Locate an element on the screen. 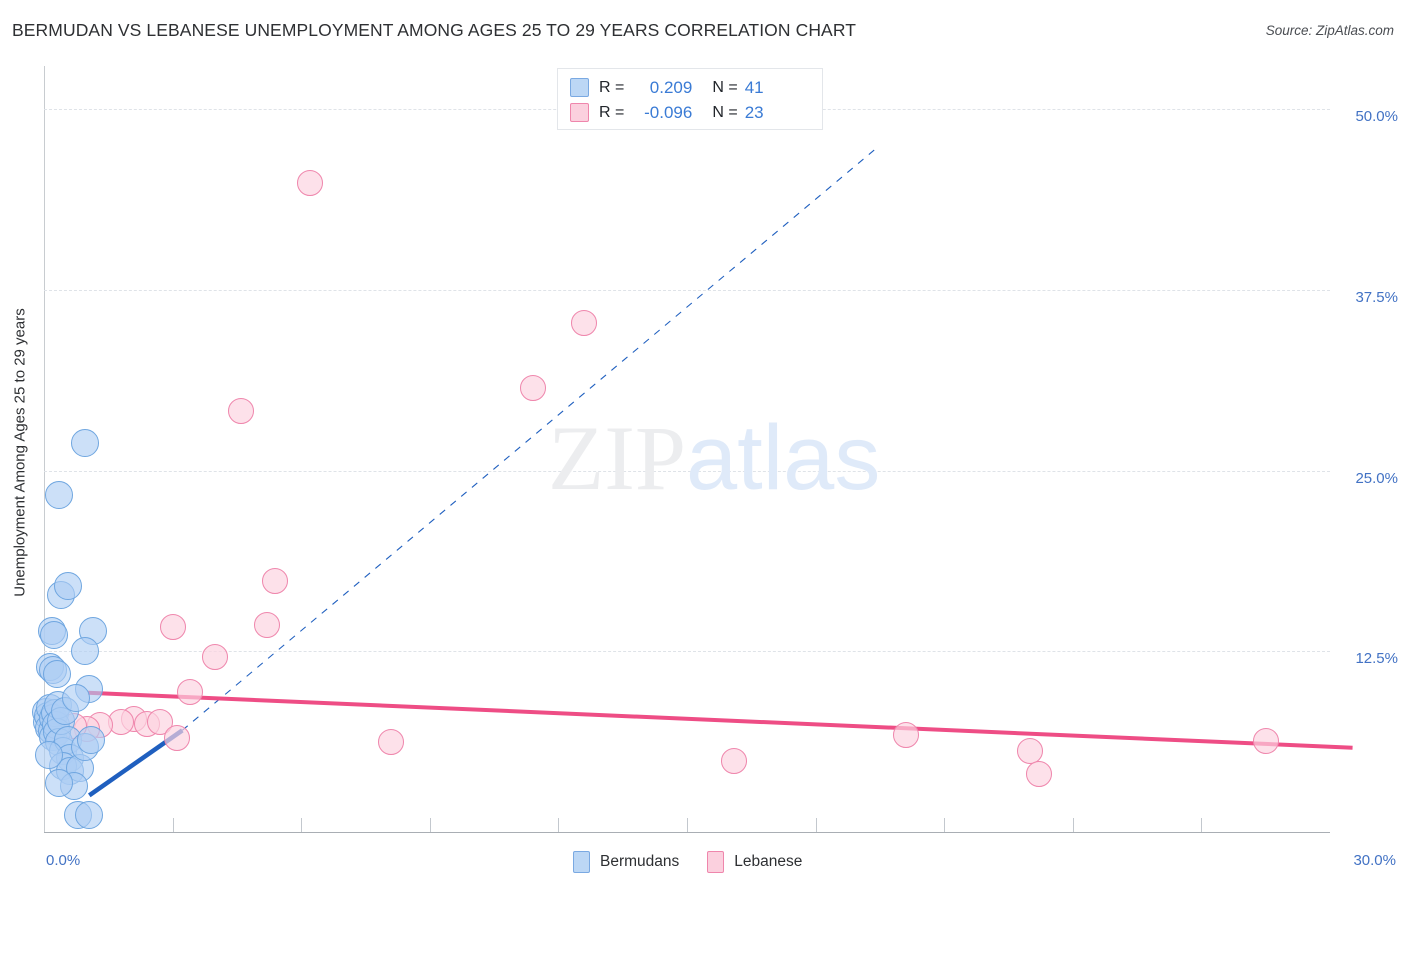 The width and height of the screenshot is (1406, 958). correlation-row-bermudans: R = 0.209 N = 41 is located at coordinates (691, 87).